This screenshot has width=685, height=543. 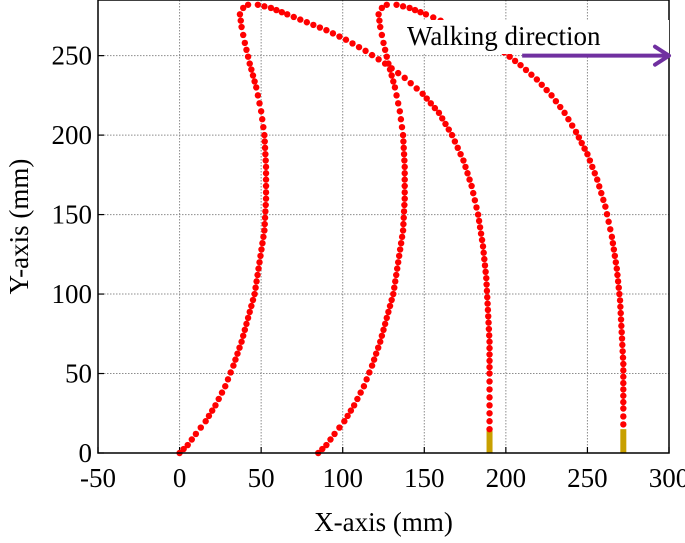 What do you see at coordinates (506, 478) in the screenshot?
I see `x-tick-label: 200` at bounding box center [506, 478].